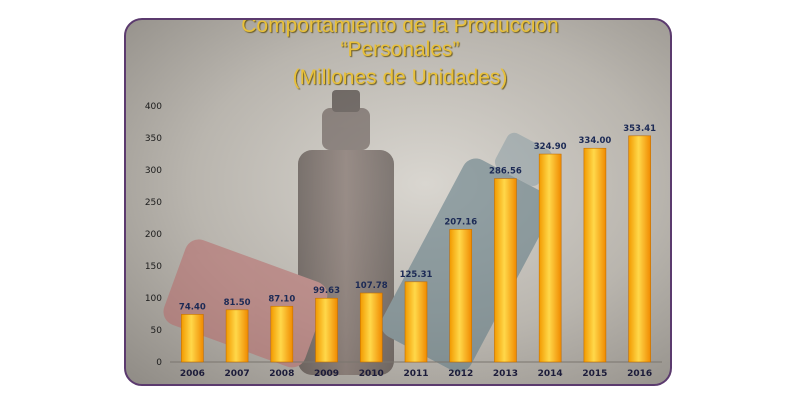  I want to click on y-tick-label: 50, so click(157, 331).